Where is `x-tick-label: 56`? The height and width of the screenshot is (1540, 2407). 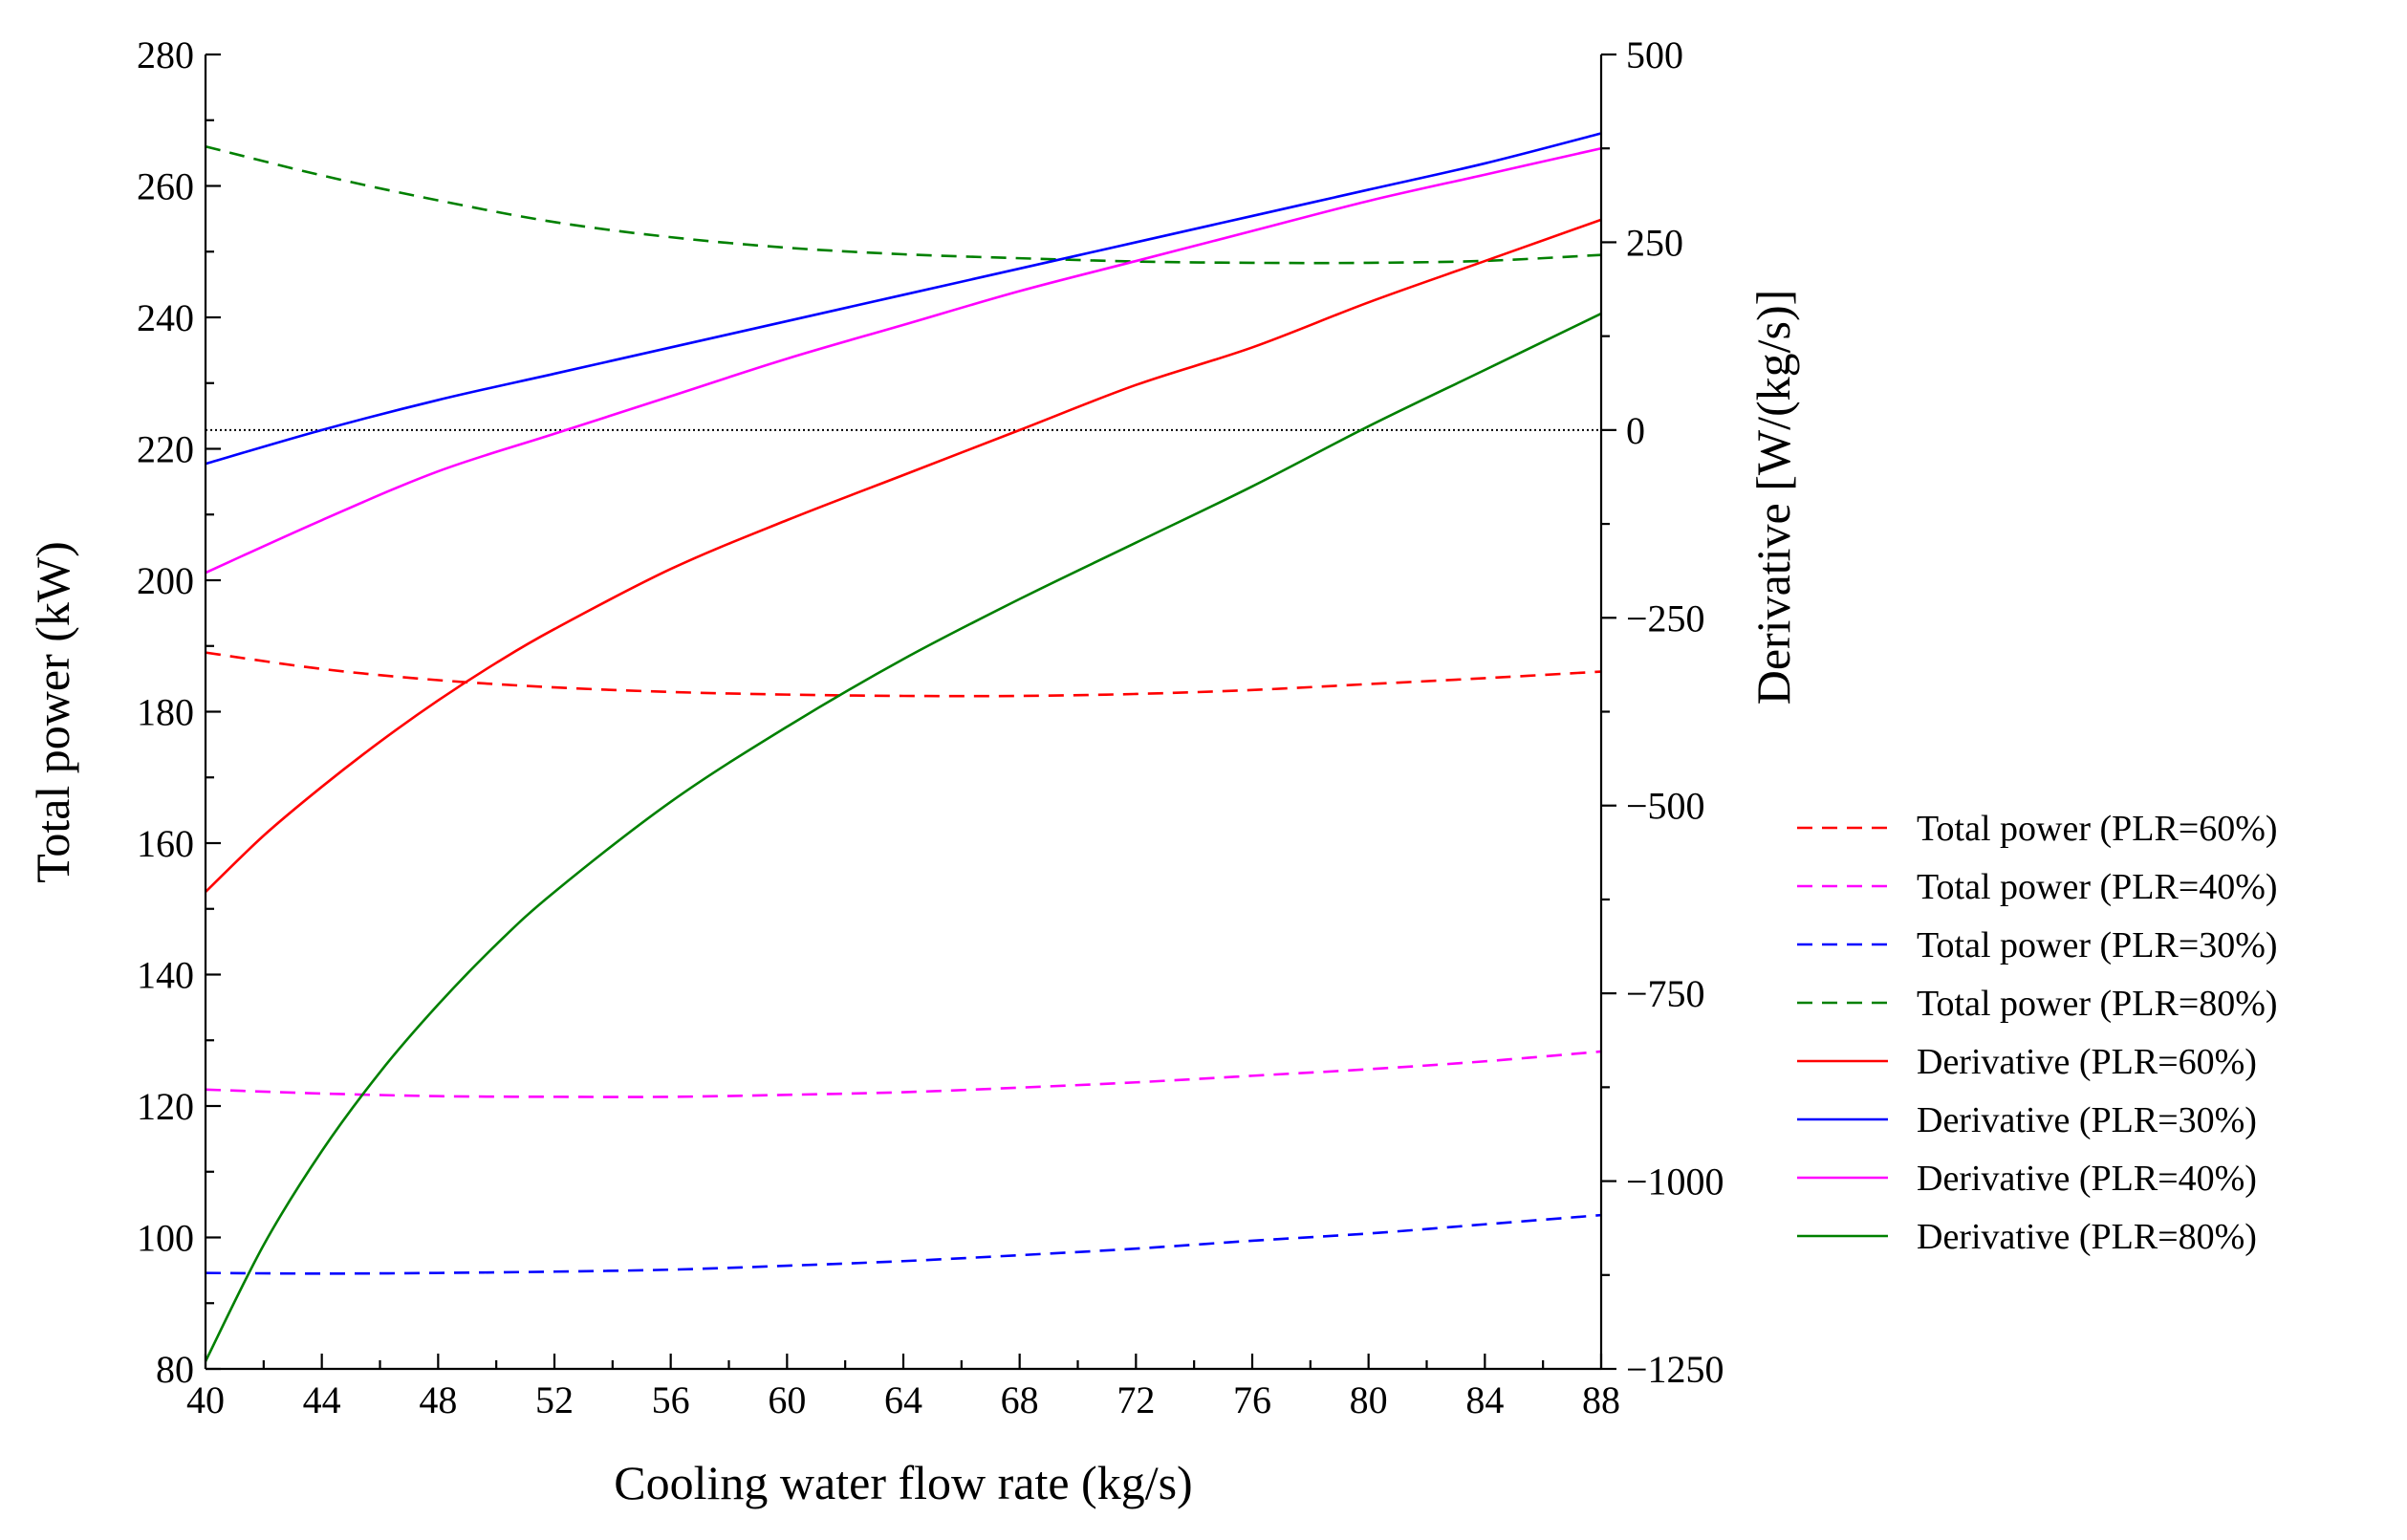 x-tick-label: 56 is located at coordinates (671, 1400).